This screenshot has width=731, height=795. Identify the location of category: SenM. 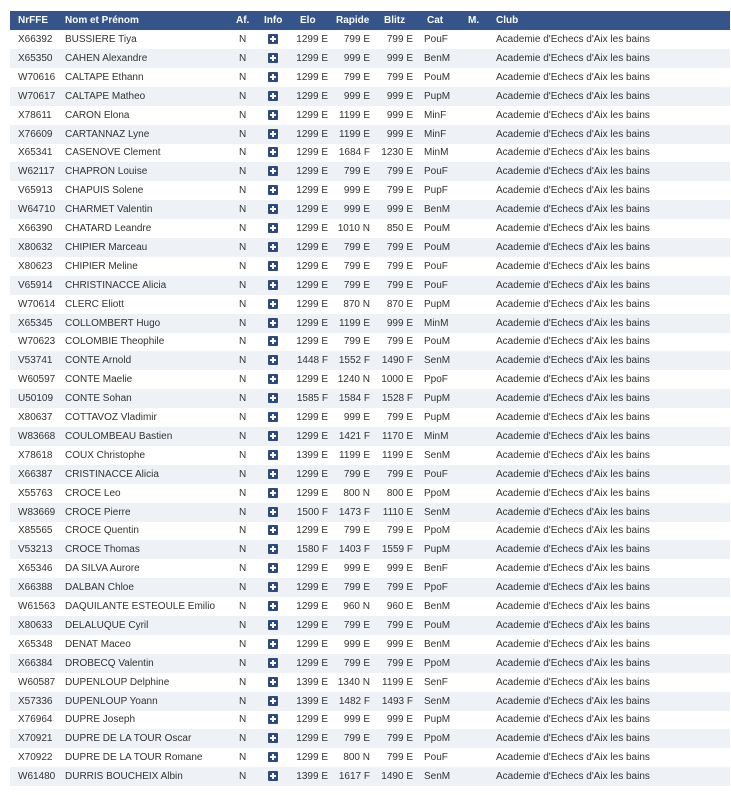
(437, 455).